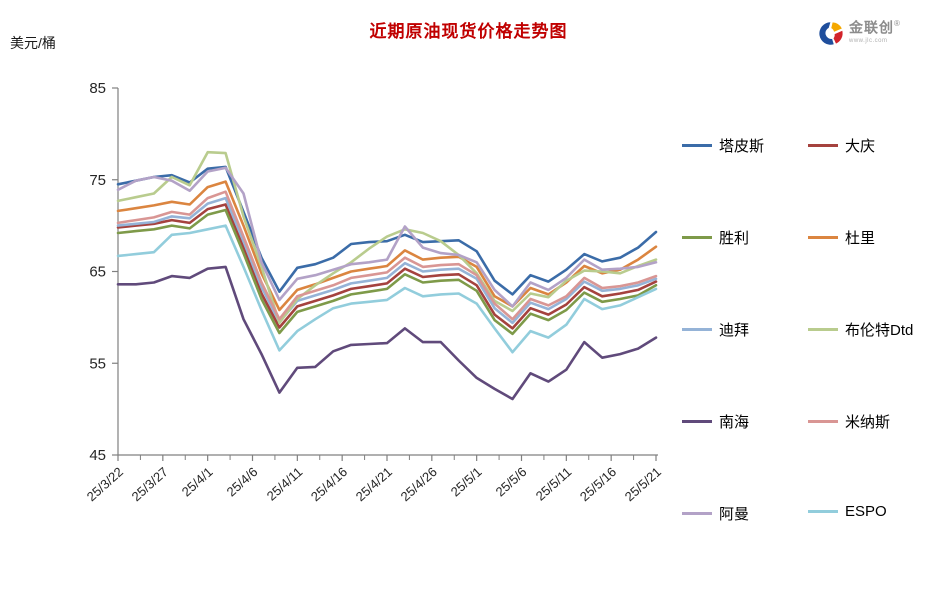 The height and width of the screenshot is (601, 937). Describe the element at coordinates (868, 422) in the screenshot. I see `legend-label: 米纳斯` at that location.